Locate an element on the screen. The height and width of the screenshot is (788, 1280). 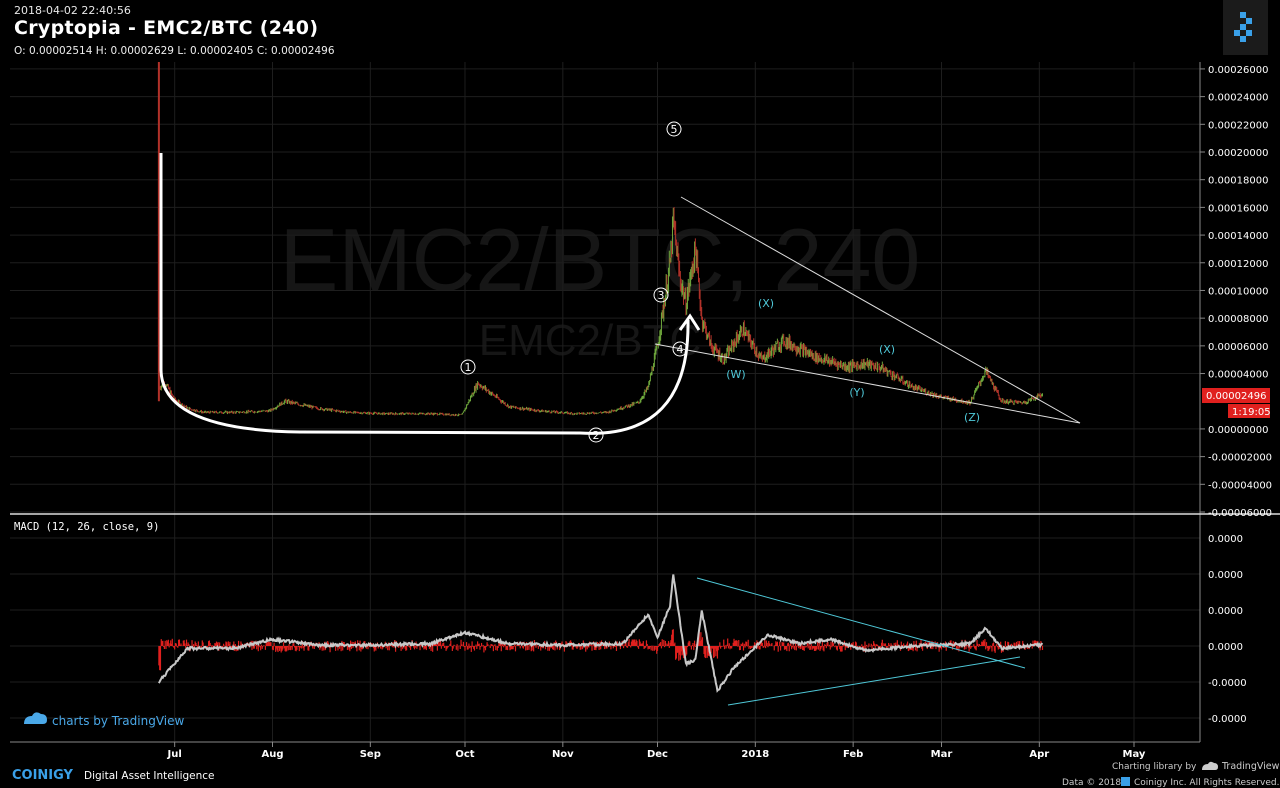
macd-trendline-upper is located at coordinates (861, 623).